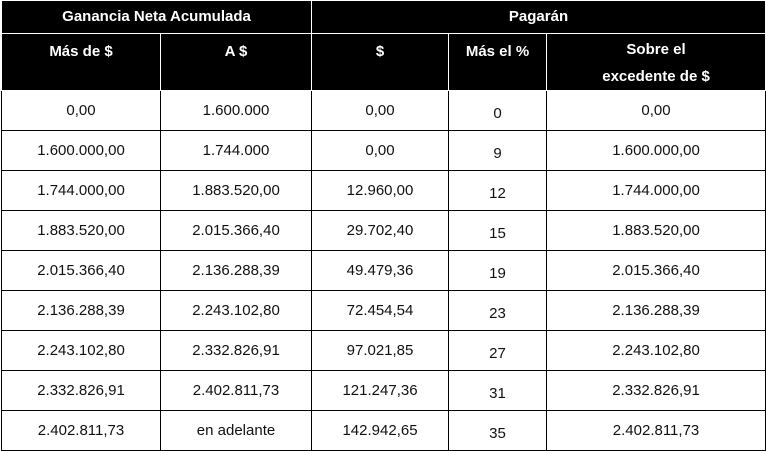 This screenshot has height=451, width=766. Describe the element at coordinates (498, 110) in the screenshot. I see `cell-percentage: 0` at that location.